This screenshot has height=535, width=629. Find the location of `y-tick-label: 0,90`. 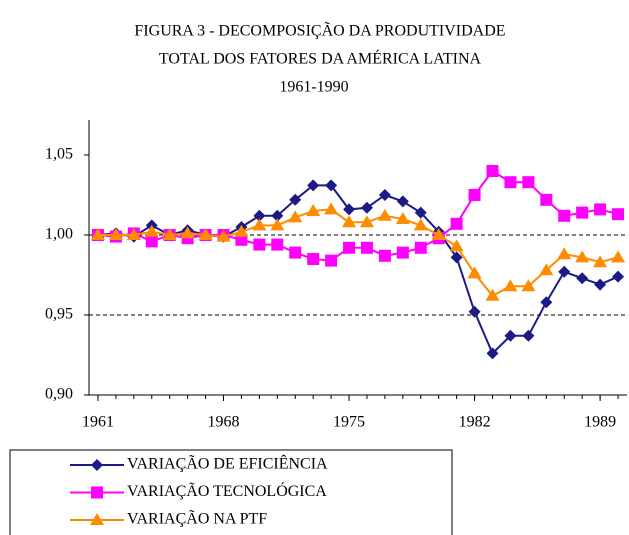

y-tick-label: 0,90 is located at coordinates (59, 394).